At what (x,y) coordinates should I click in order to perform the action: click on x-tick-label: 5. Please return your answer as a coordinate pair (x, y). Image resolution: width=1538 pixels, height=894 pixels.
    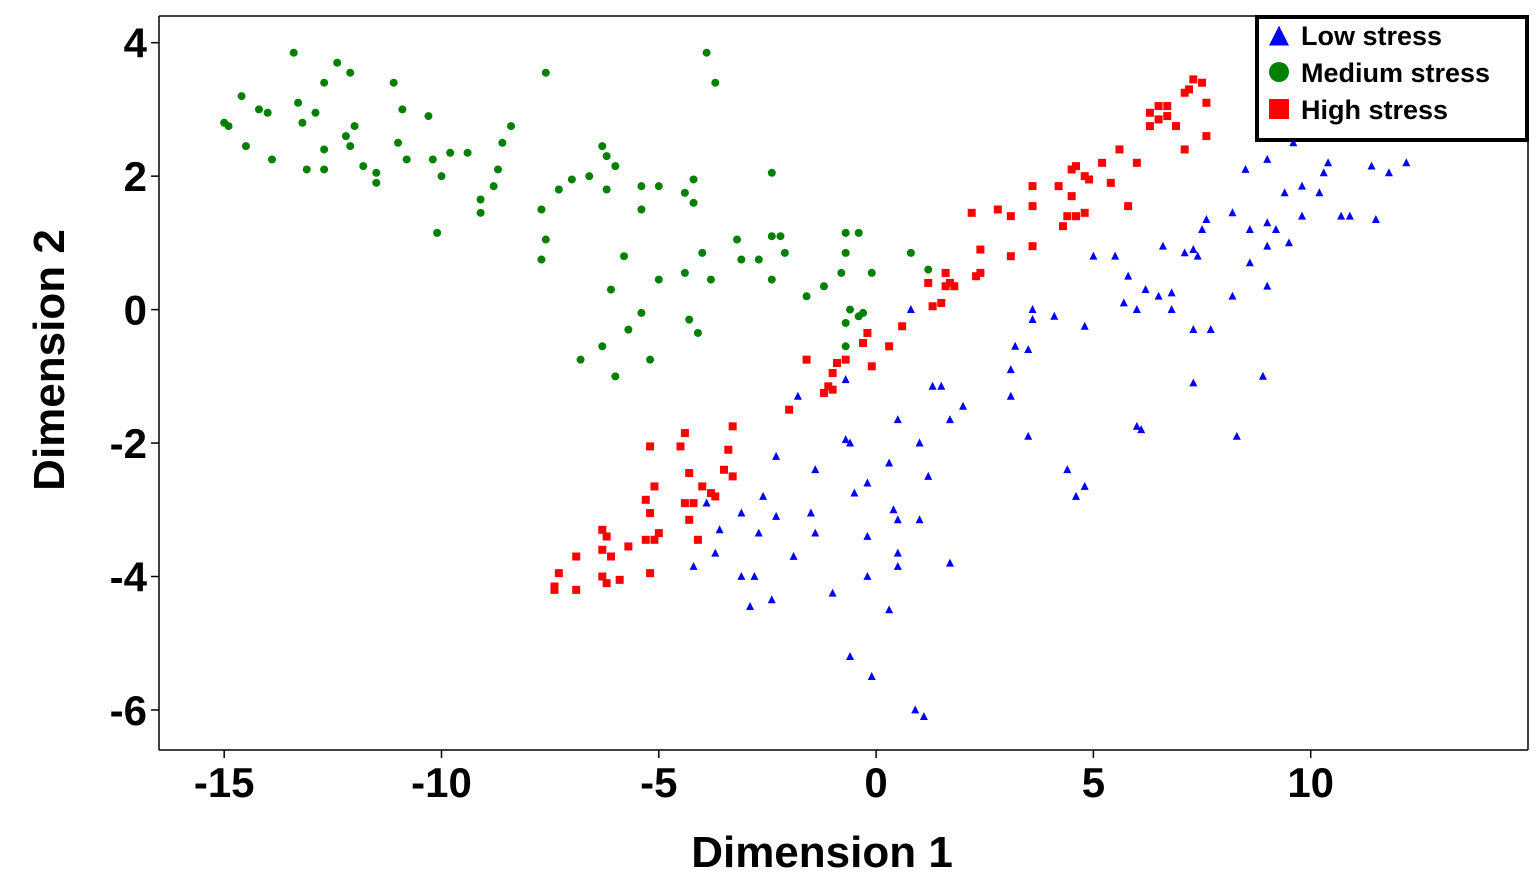
    Looking at the image, I should click on (1093, 782).